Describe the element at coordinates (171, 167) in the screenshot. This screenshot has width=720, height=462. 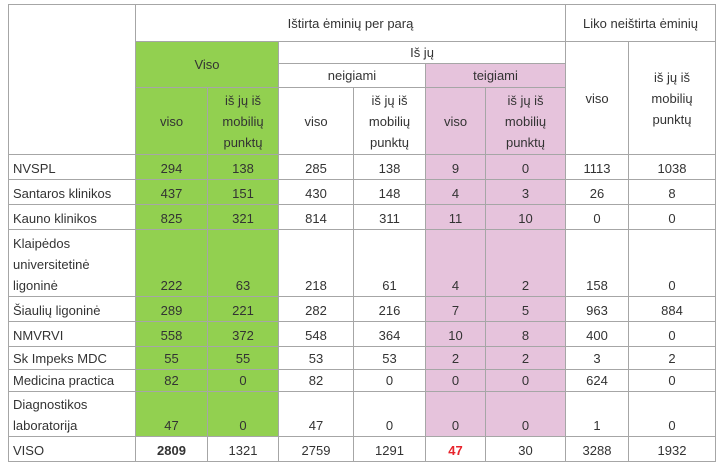
I see `value-cell: 294` at that location.